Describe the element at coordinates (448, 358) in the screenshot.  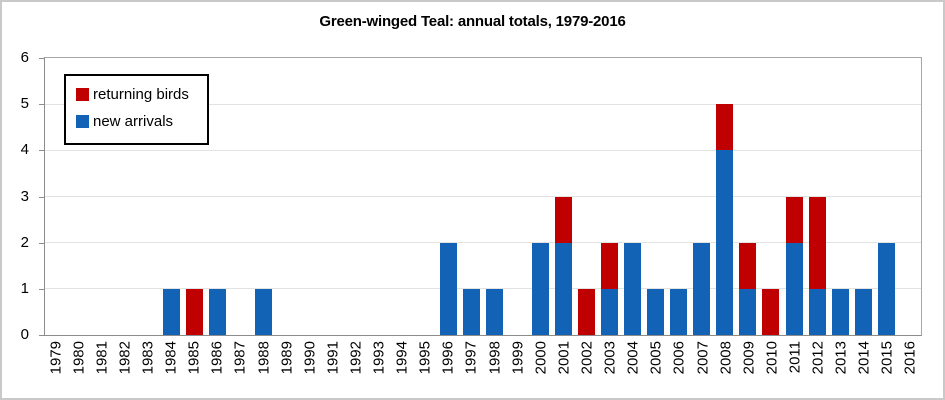
I see `x-axis-label: 1996` at that location.